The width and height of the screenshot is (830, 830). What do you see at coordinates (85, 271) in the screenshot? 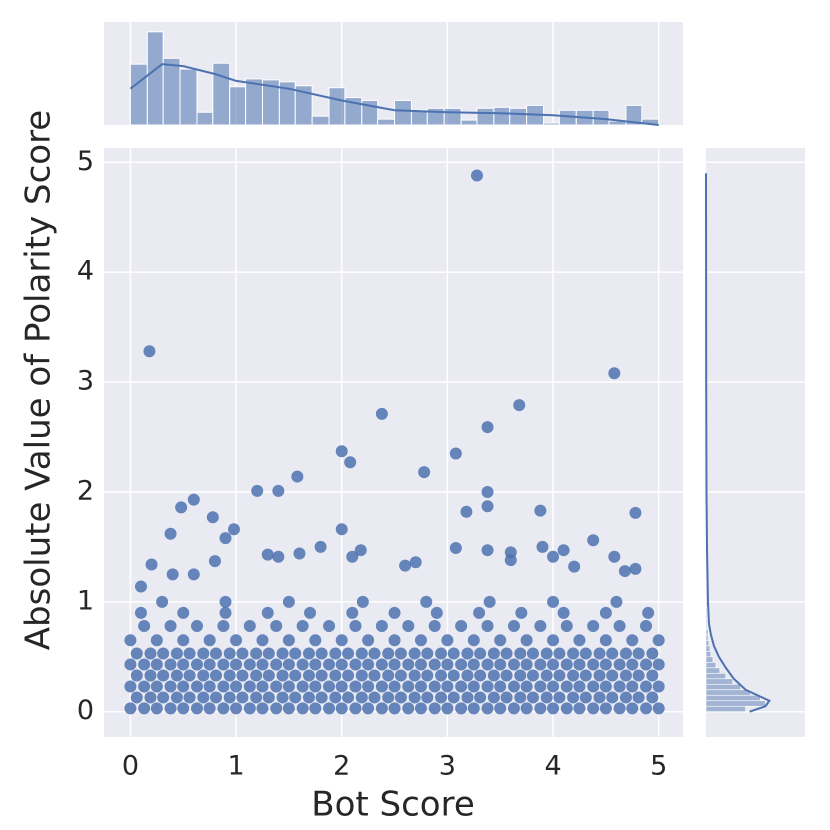
I see `y-tick-label: 4` at bounding box center [85, 271].